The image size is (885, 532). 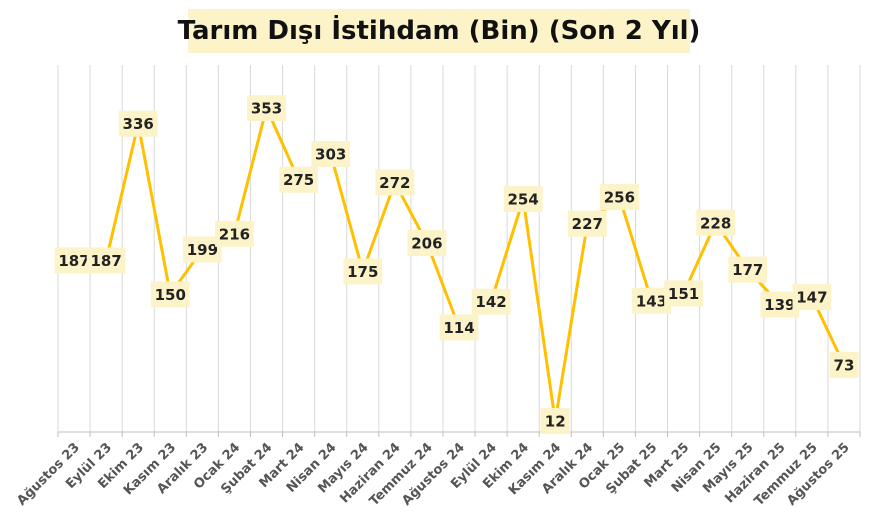 I want to click on chart-title-box: Tarım Dışı İstihdam (Bin) (Son 2 Yıl), so click(x=439, y=31).